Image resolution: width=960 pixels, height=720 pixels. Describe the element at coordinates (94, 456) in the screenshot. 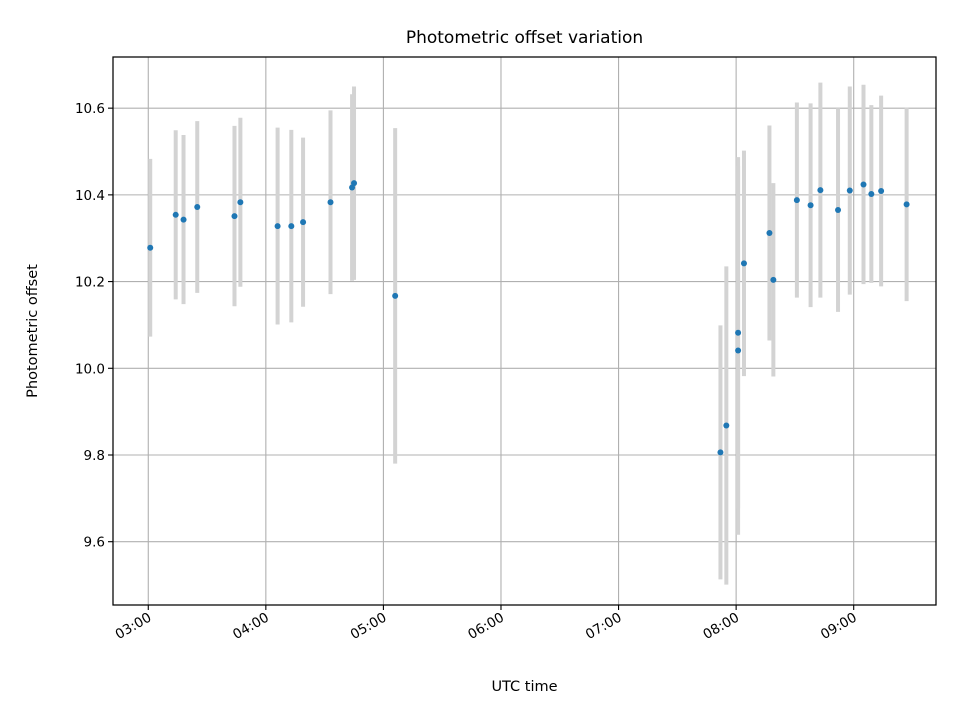

I see `y-tick-label: 9.8` at that location.